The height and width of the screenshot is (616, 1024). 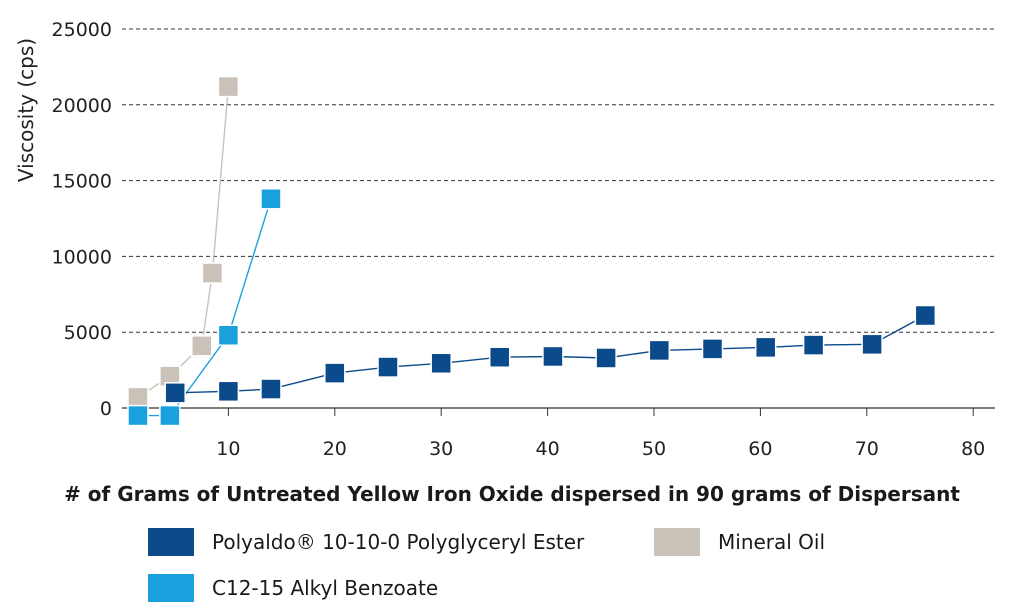 I want to click on y-tick-label: 0, so click(x=106, y=409).